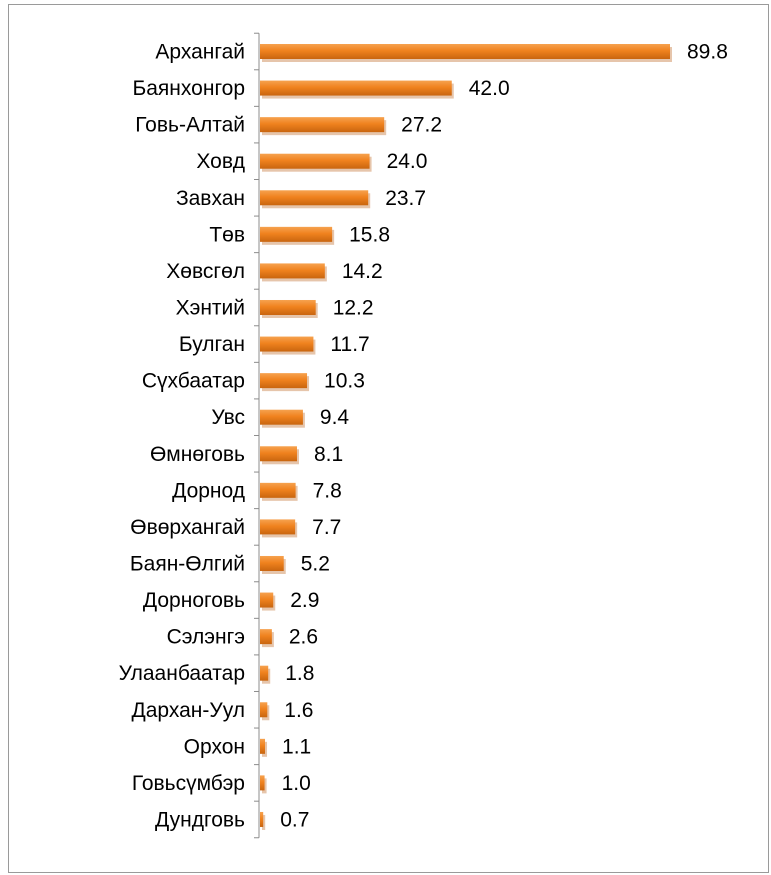 Image resolution: width=771 pixels, height=875 pixels. What do you see at coordinates (182, 673) in the screenshot?
I see `category-label: Улаанбаатар` at bounding box center [182, 673].